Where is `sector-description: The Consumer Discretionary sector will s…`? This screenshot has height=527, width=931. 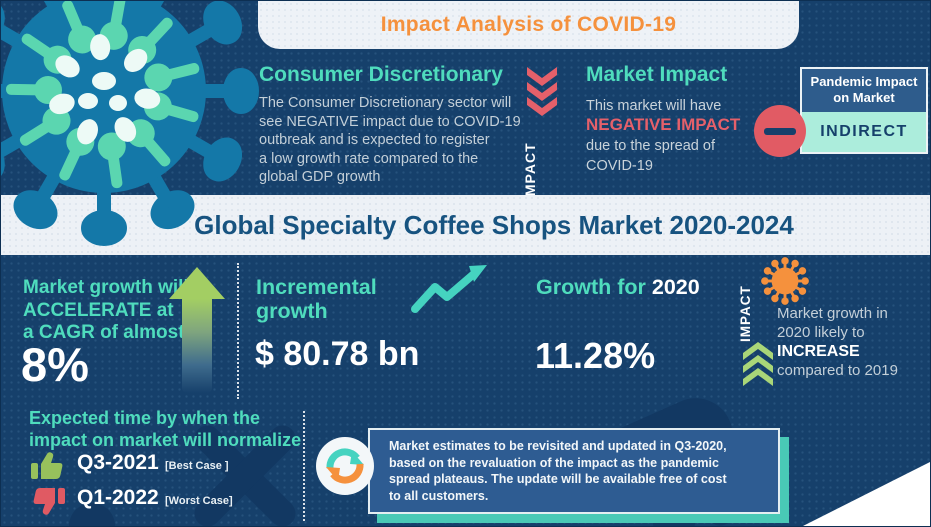 sector-description: The Consumer Discretionary sector will s… is located at coordinates (390, 140).